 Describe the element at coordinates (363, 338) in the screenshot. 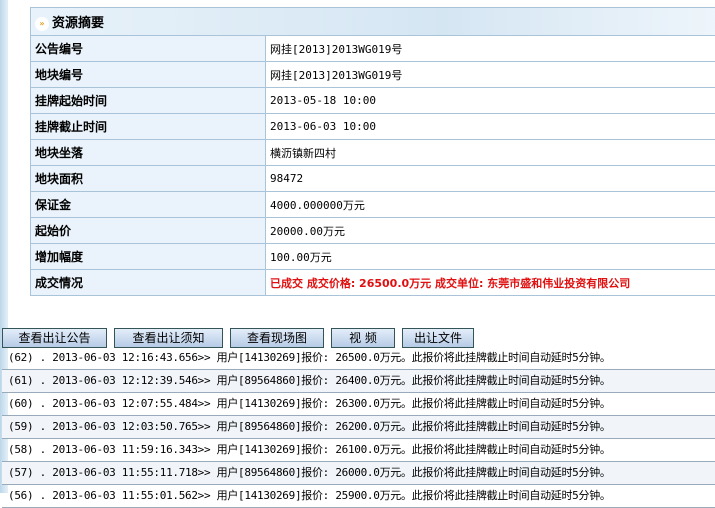

I see `video-button: 视 频` at that location.